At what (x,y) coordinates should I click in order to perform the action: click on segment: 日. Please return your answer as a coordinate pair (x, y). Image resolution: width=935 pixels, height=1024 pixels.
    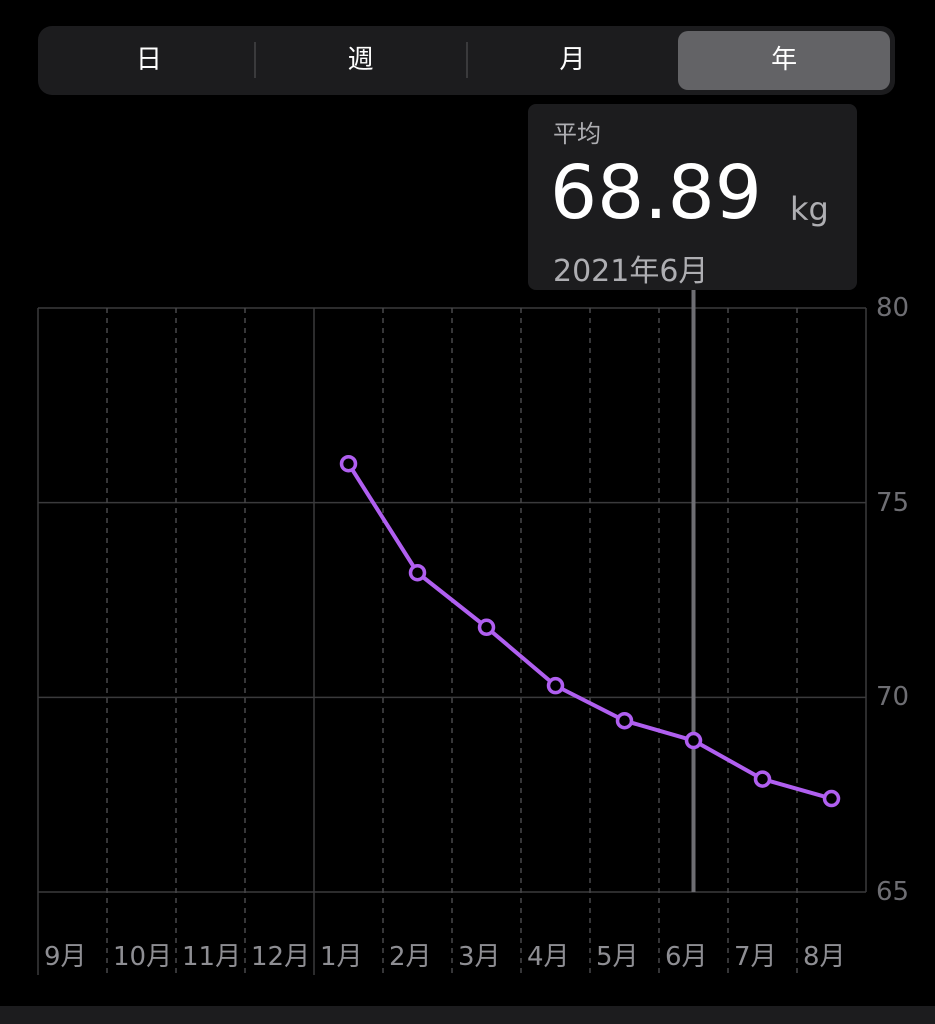
    Looking at the image, I should click on (148, 60).